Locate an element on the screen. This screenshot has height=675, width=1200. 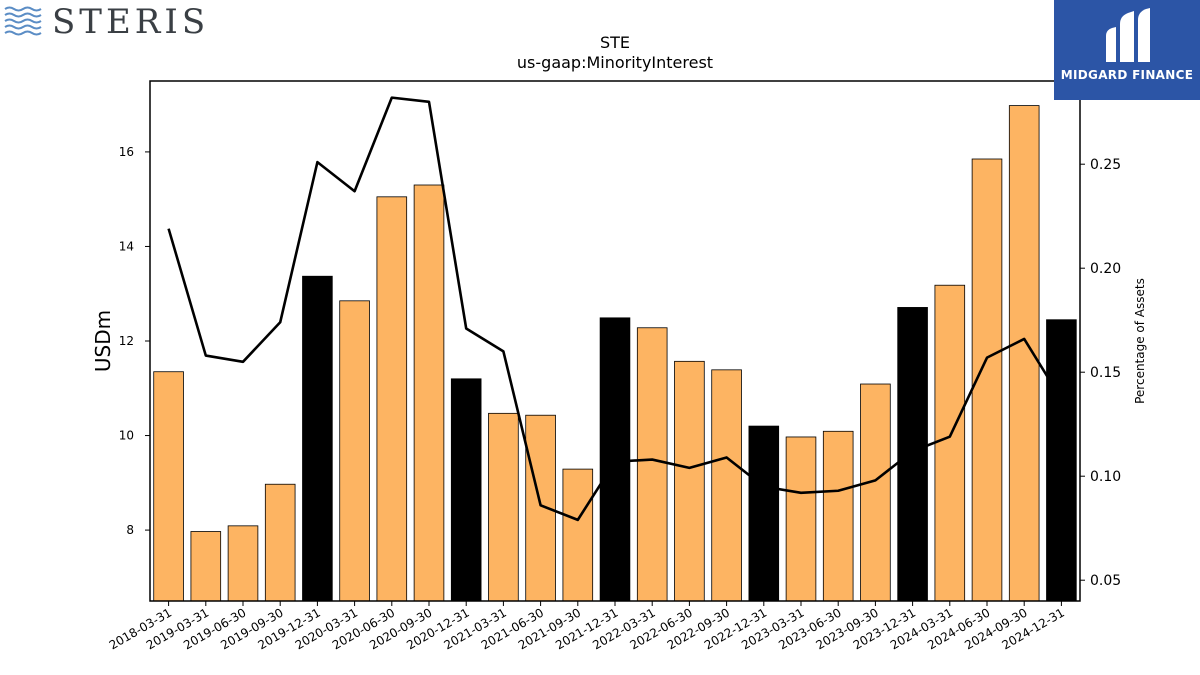
publisher-logo: MIDGARD FINANCE is located at coordinates (1127, 50).